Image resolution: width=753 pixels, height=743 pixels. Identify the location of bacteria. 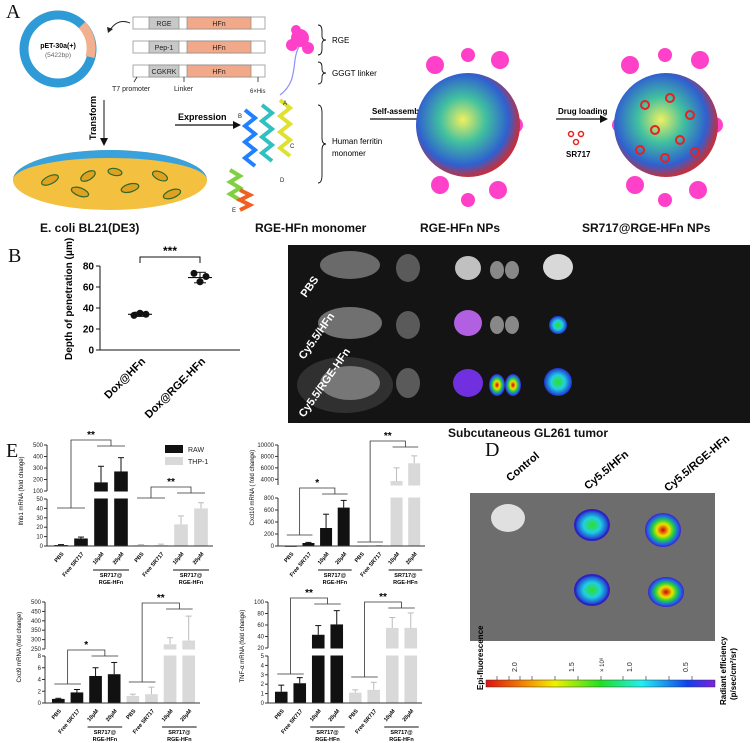
(111, 183).